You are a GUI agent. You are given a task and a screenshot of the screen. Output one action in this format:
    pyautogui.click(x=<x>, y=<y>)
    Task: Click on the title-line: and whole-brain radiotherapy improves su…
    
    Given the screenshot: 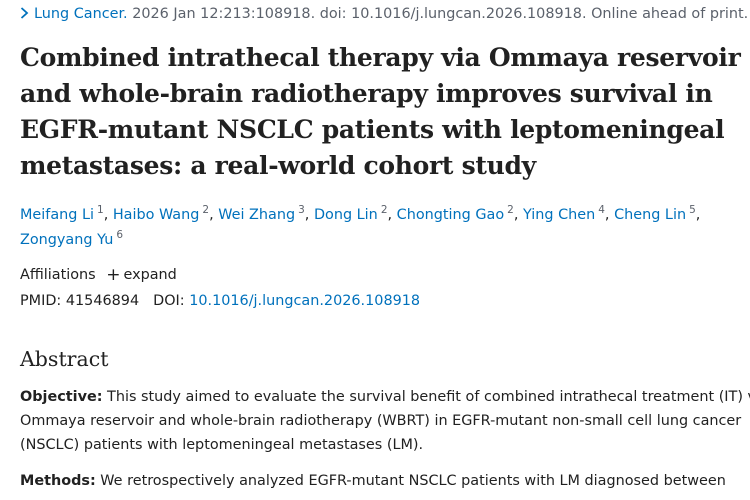 What is the action you would take?
    pyautogui.click(x=366, y=93)
    